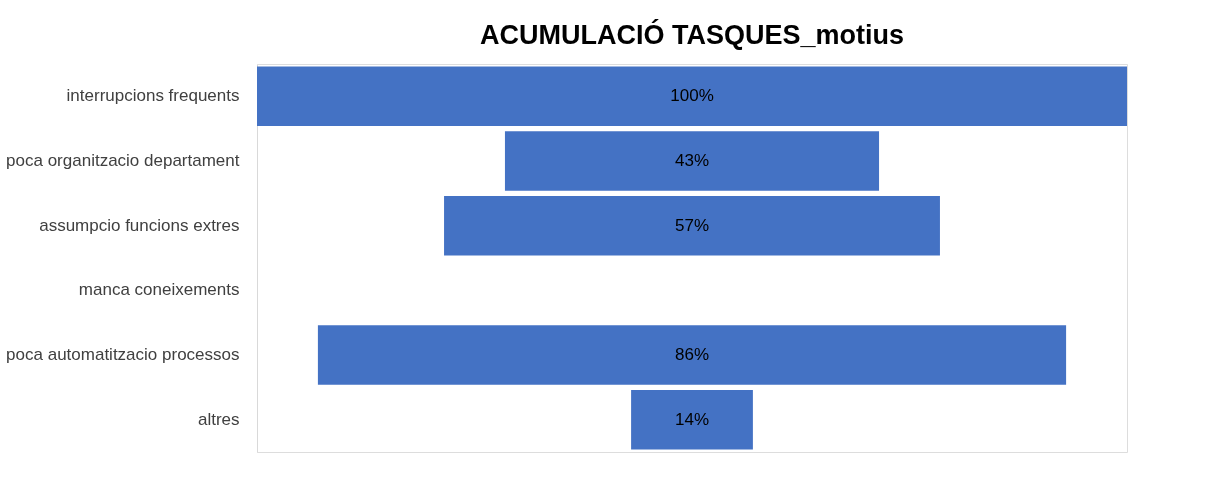  I want to click on data-label: 14%, so click(692, 419).